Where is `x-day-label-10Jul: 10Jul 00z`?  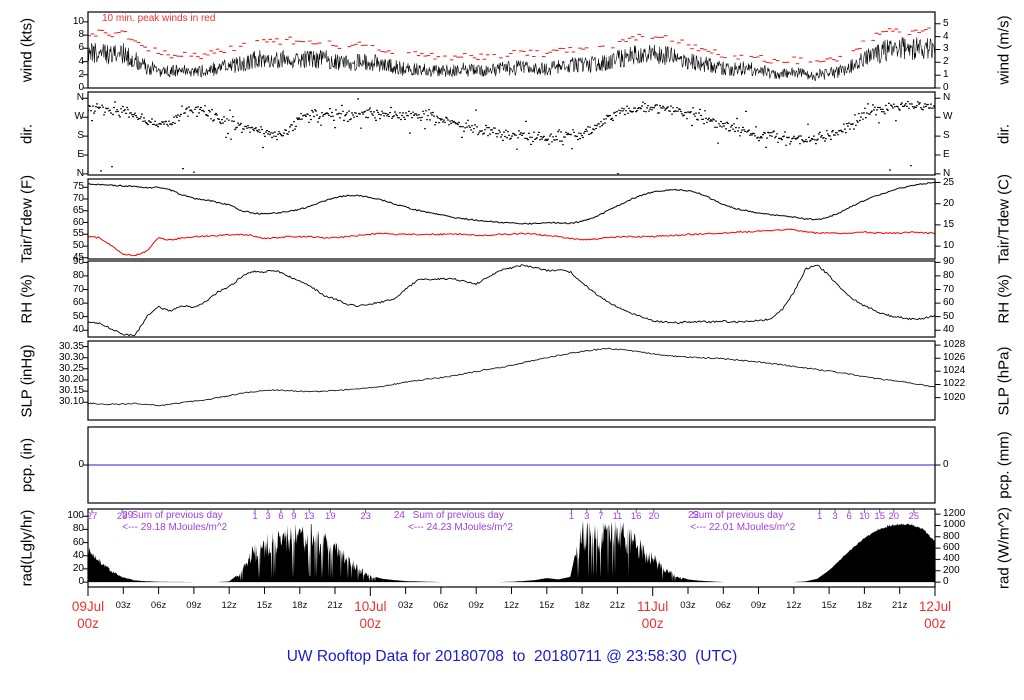
x-day-label-10Jul: 10Jul 00z is located at coordinates (370, 615).